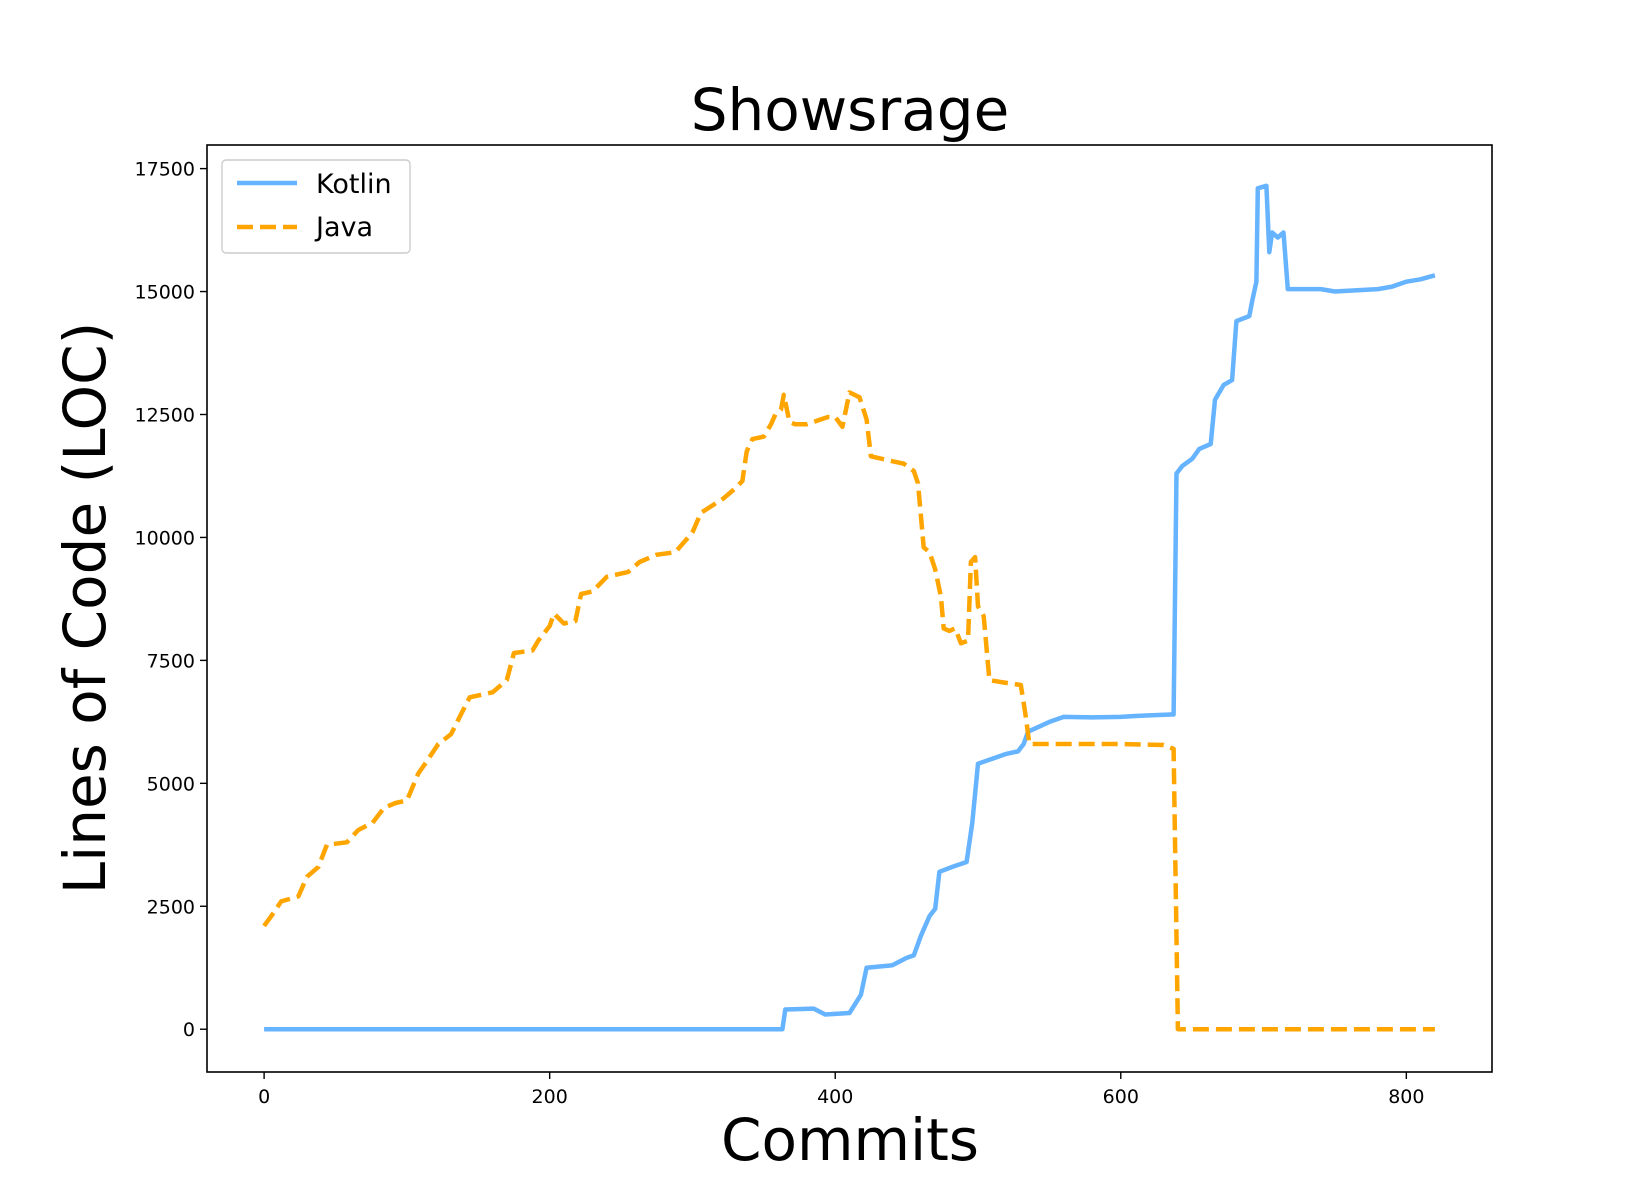 The width and height of the screenshot is (1650, 1200). I want to click on x-tick-label: 400, so click(835, 1097).